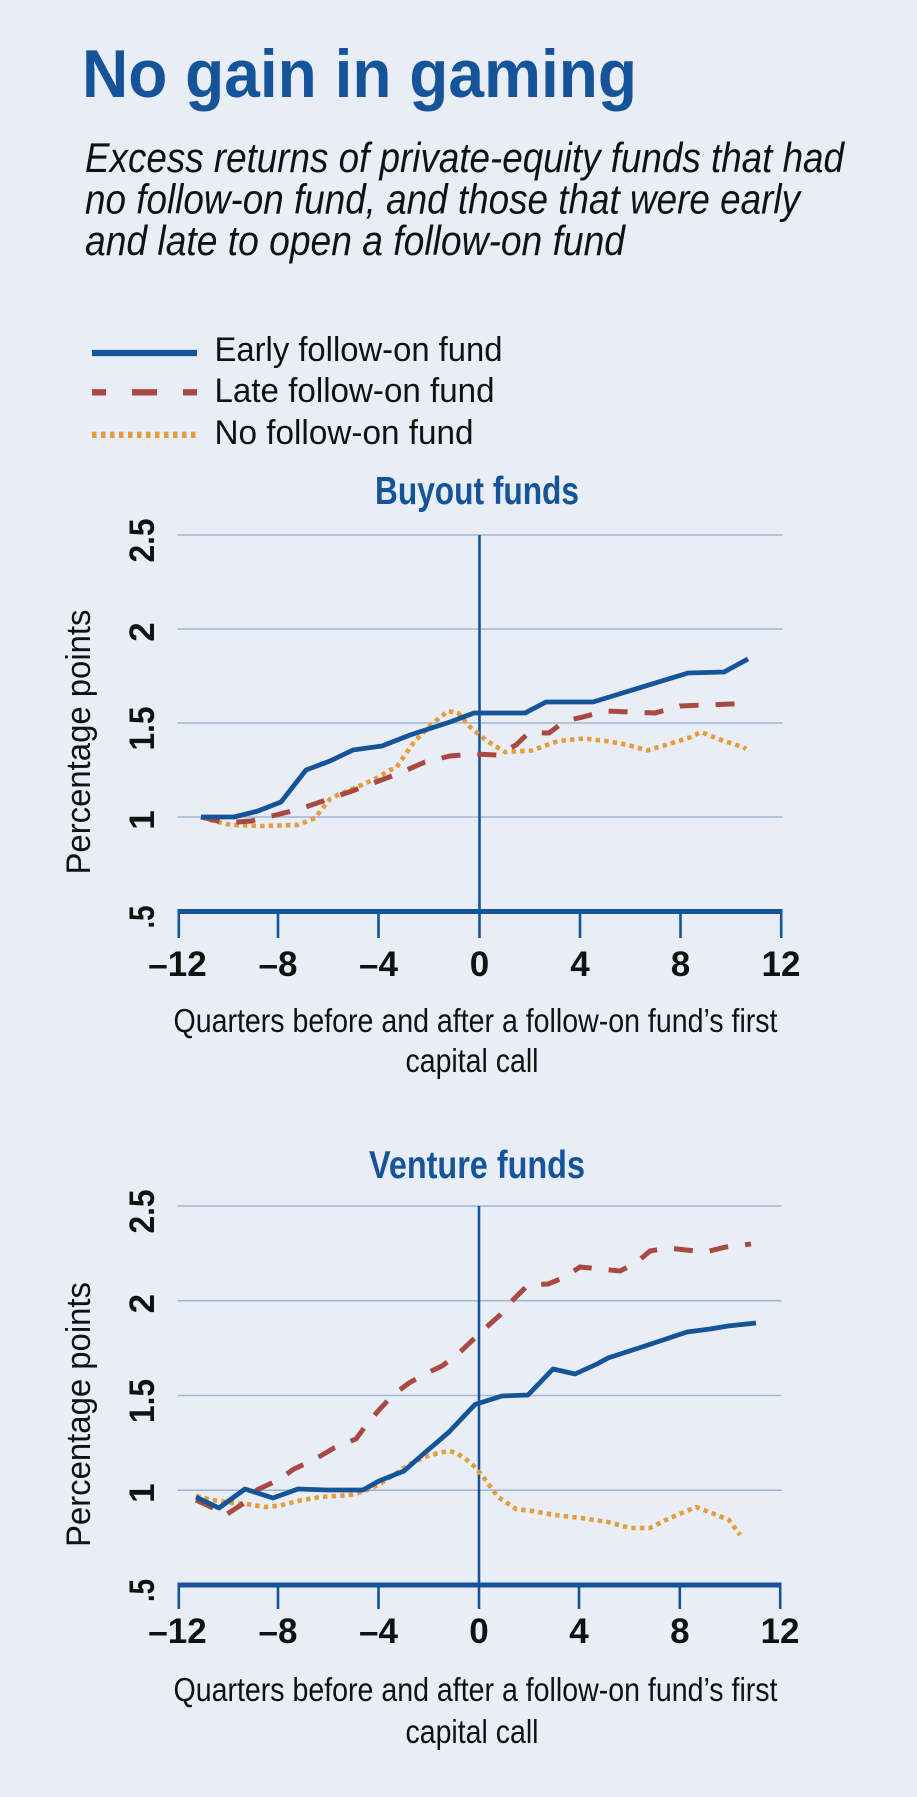 The image size is (917, 1797). Describe the element at coordinates (344, 433) in the screenshot. I see `svg-text: No follow-on fund` at that location.